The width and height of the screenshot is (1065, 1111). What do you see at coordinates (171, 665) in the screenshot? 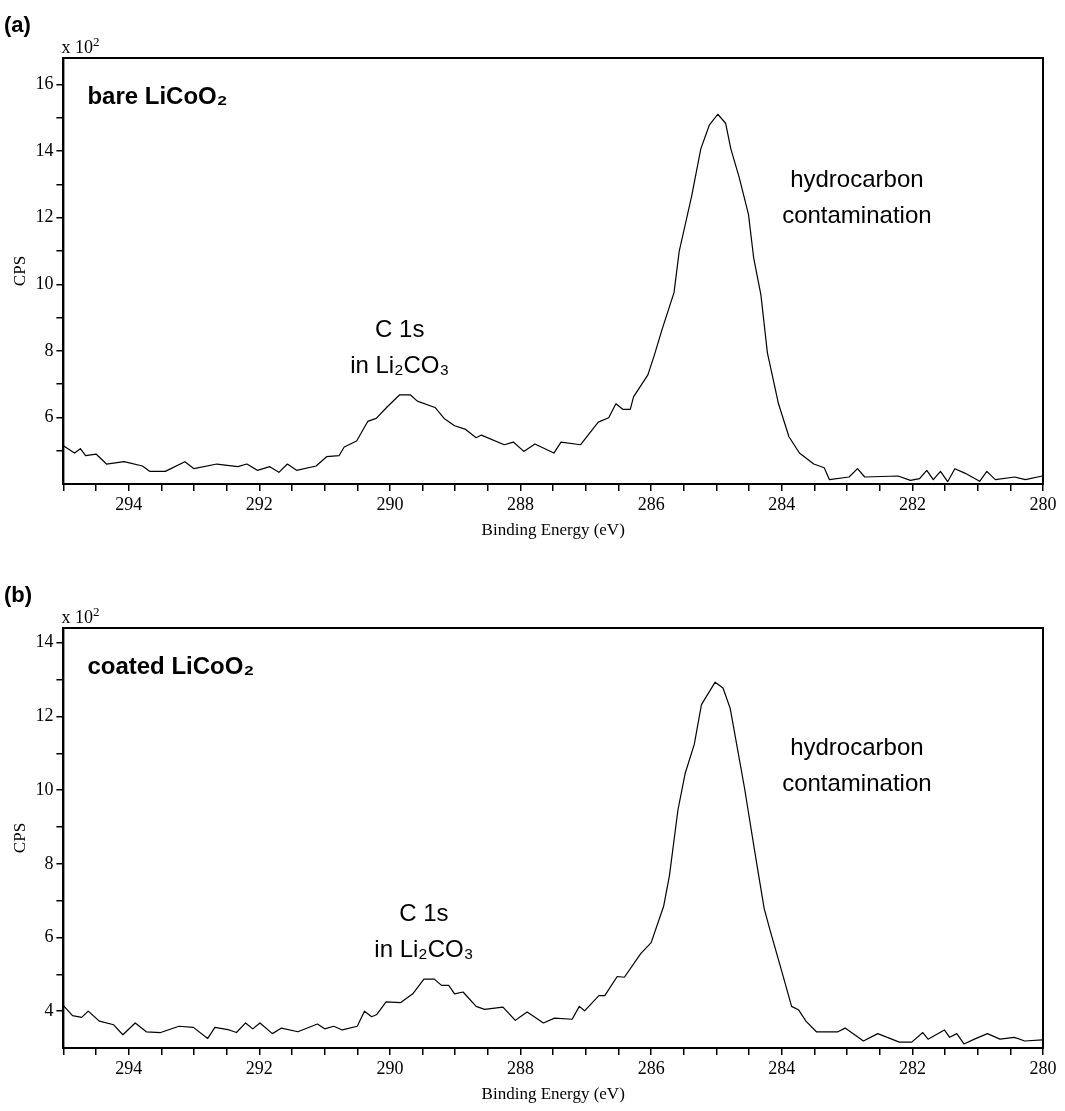
I see `text: coated LiCoO₂` at bounding box center [171, 665].